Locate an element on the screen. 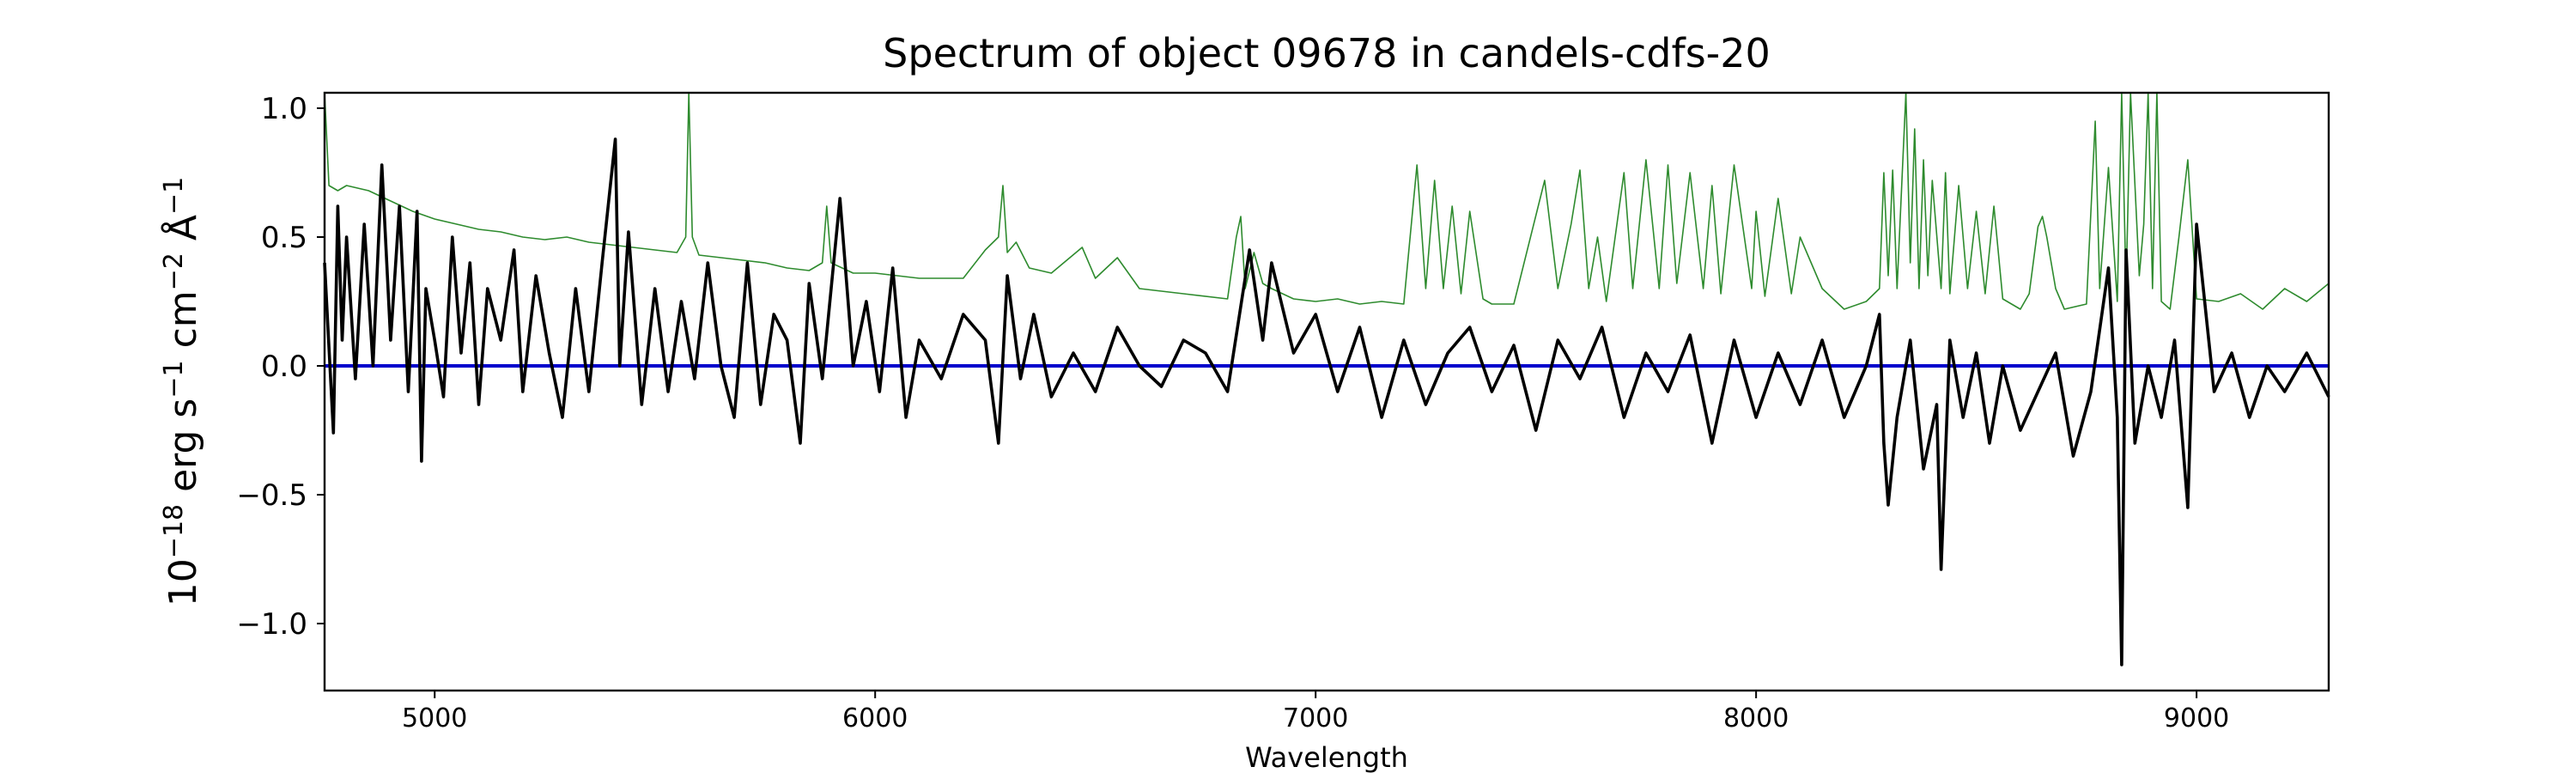 The image size is (2576, 773). x-tick-label: 8000 is located at coordinates (1756, 718).